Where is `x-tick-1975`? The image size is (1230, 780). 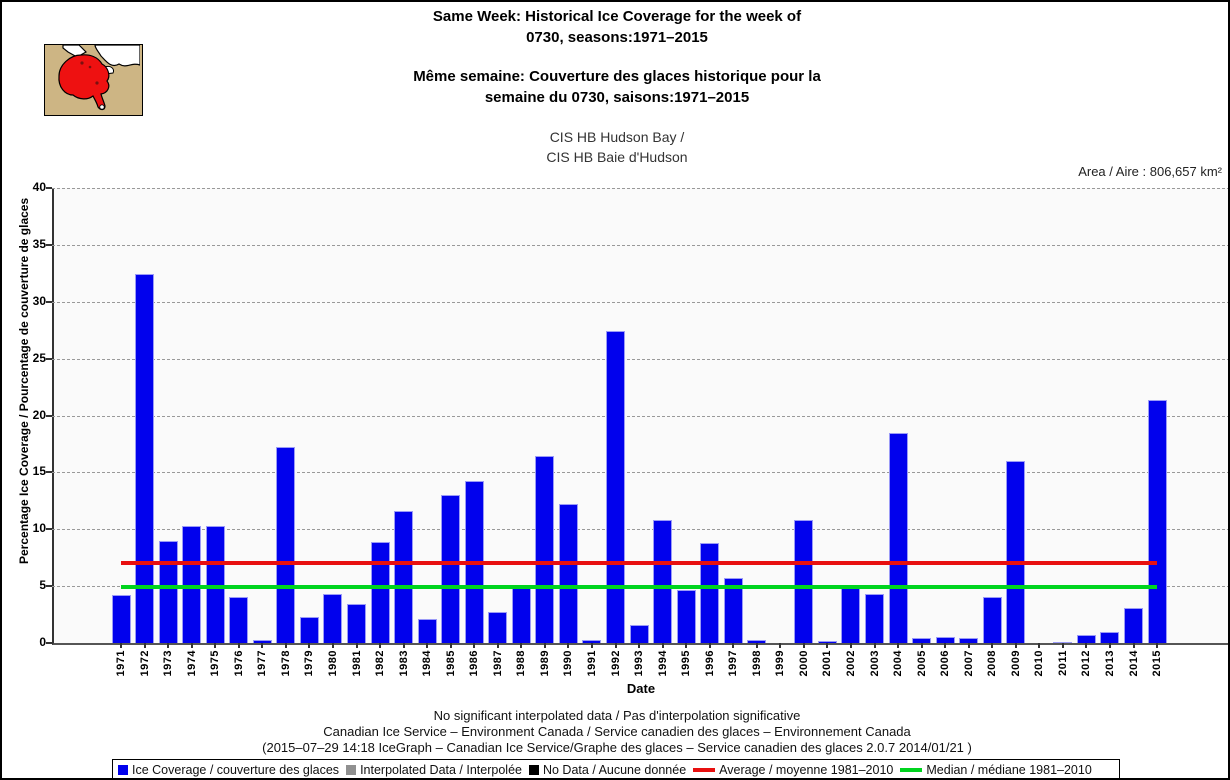
x-tick-1975 is located at coordinates (215, 645).